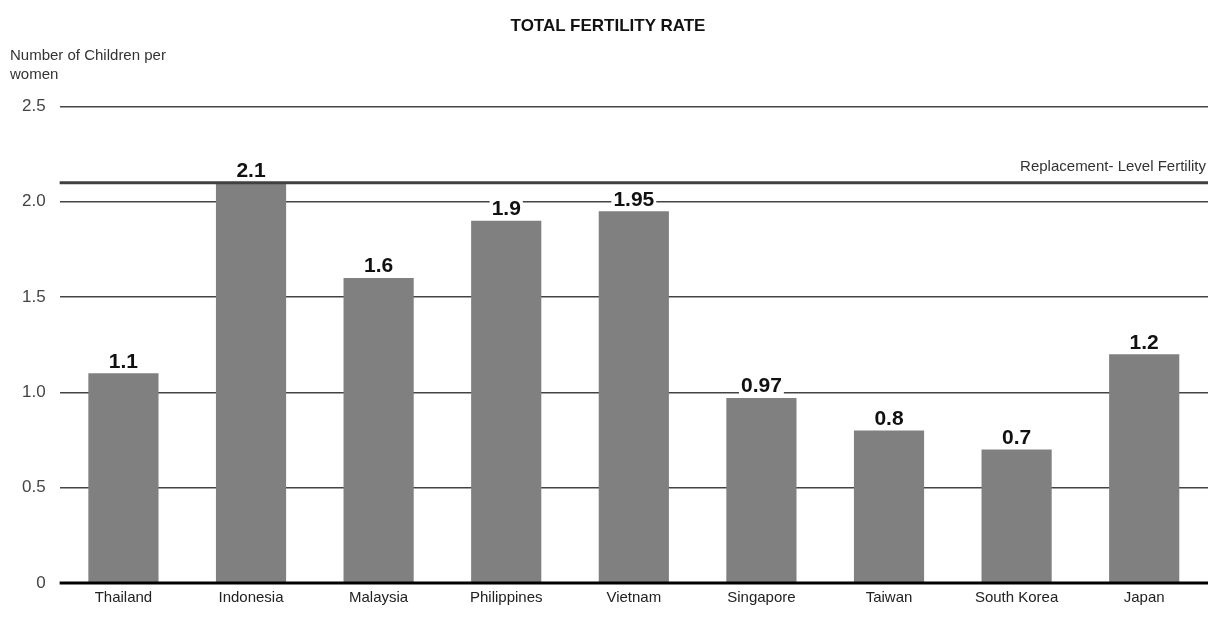 This screenshot has height=627, width=1222. Describe the element at coordinates (1144, 597) in the screenshot. I see `x-tick-label: Japan` at that location.